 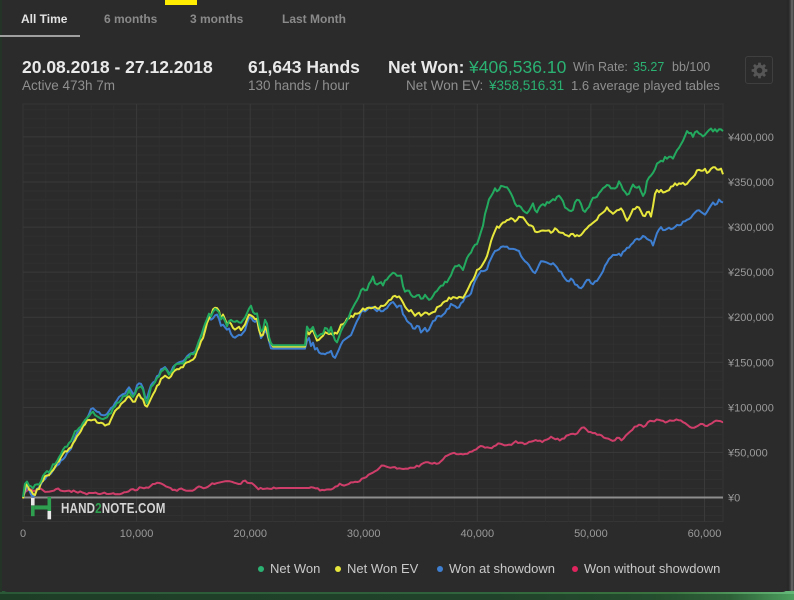 What do you see at coordinates (113, 508) in the screenshot?
I see `svg-text: HAND2NOTE.COM` at bounding box center [113, 508].